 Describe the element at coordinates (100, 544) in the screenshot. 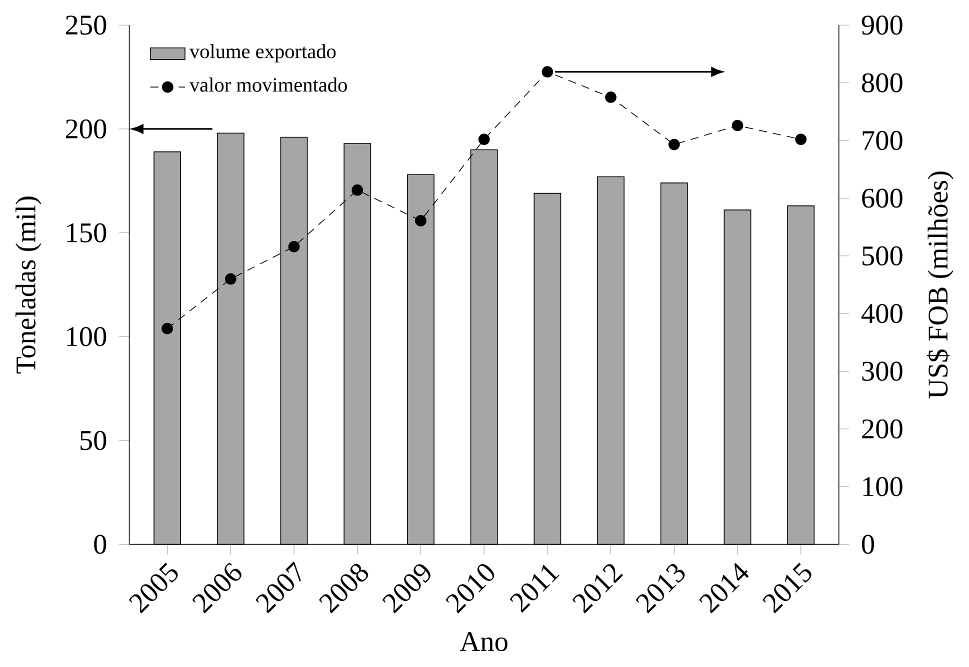

I see `y-tick-label: 0` at that location.